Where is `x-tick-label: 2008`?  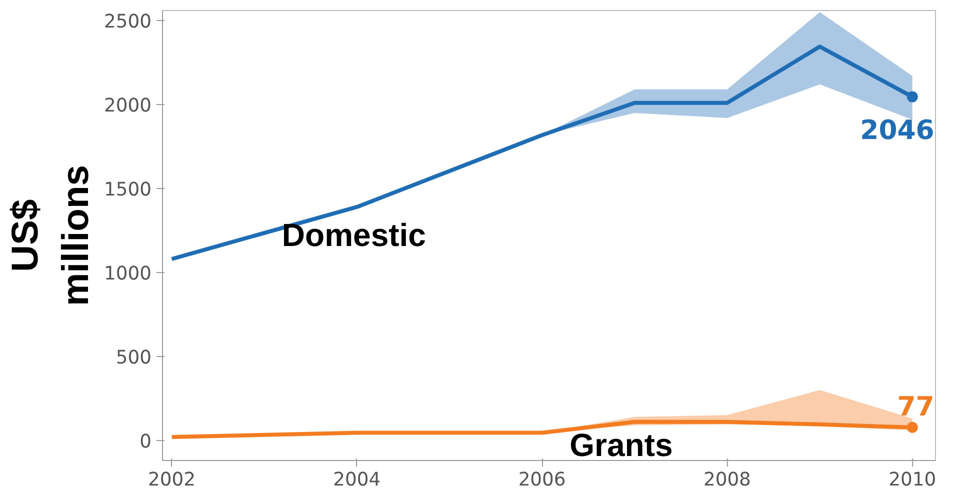
x-tick-label: 2008 is located at coordinates (727, 480).